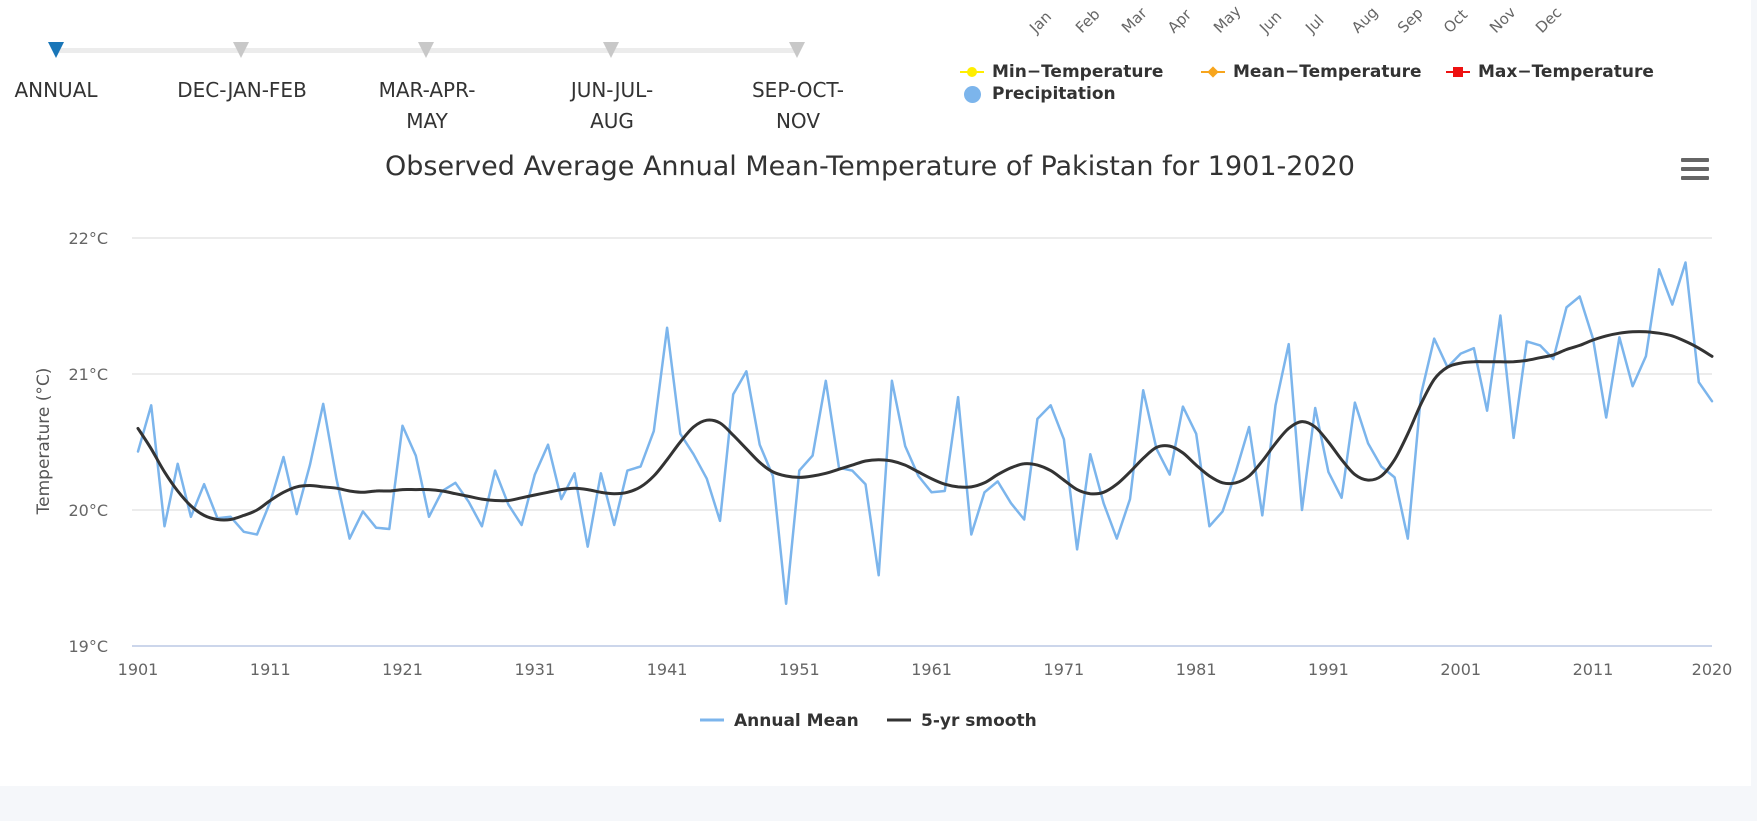 This screenshot has width=1757, height=821. I want to click on season-label-annual: ANNUAL, so click(65, 90).